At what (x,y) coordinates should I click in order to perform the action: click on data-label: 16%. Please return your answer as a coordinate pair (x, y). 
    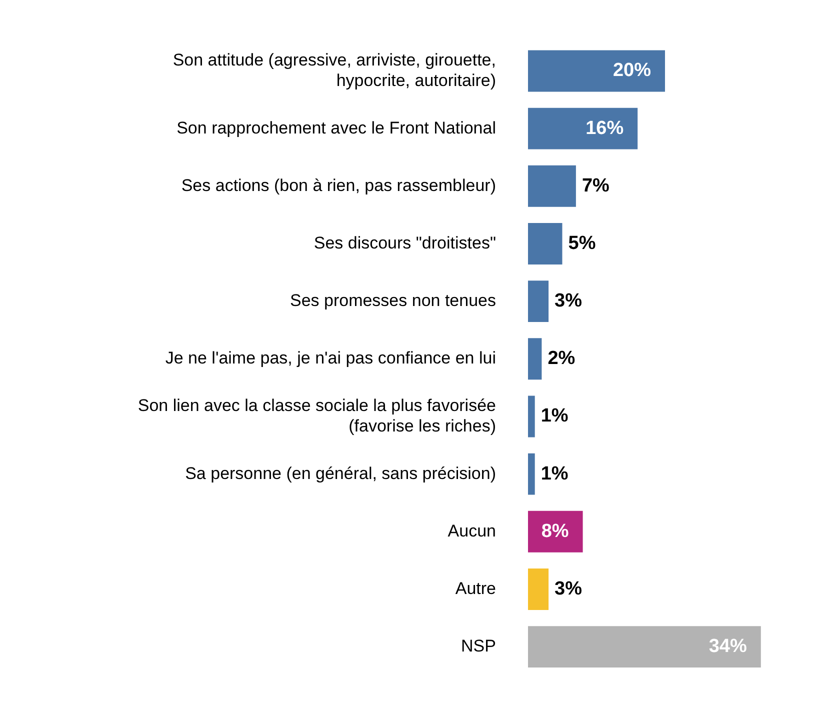
    Looking at the image, I should click on (605, 128).